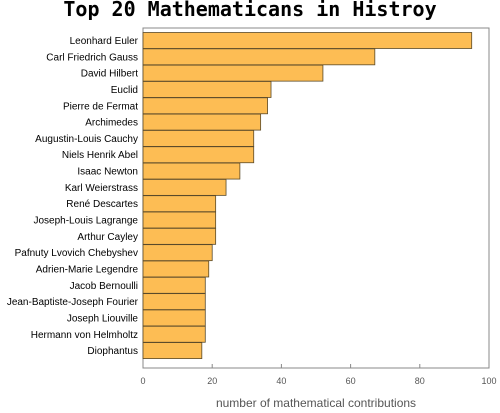 The image size is (500, 413). What do you see at coordinates (102, 204) in the screenshot?
I see `category-label-10: René Descartes` at bounding box center [102, 204].